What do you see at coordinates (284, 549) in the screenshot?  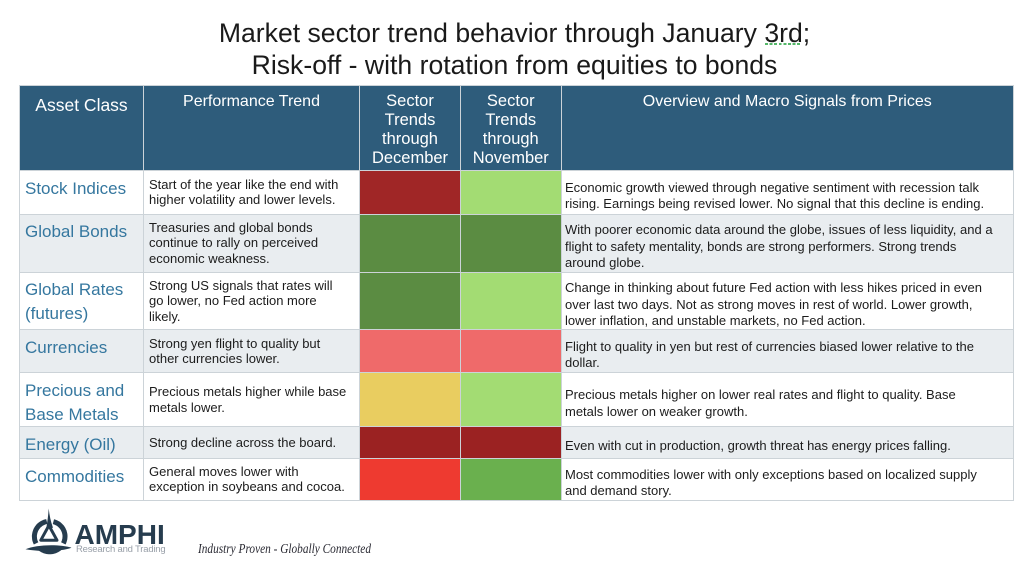 I see `svg-text:Industry Proven - Globally Con: Industry Proven - Globally Connected` at bounding box center [284, 549].